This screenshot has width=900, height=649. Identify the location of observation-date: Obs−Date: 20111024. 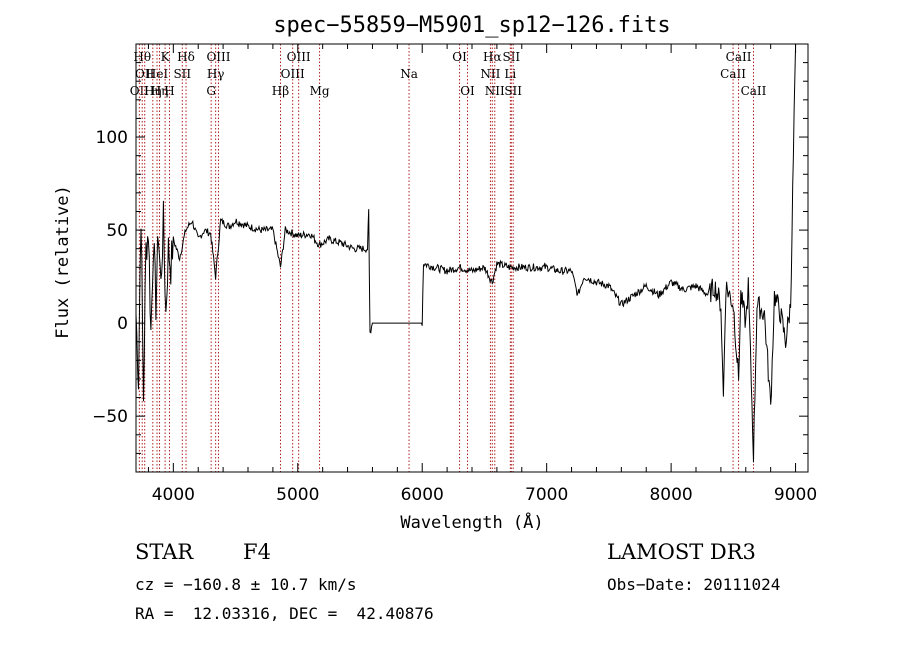
(694, 584).